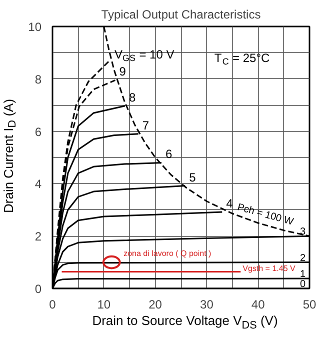  I want to click on series-label: 8, so click(132, 97).